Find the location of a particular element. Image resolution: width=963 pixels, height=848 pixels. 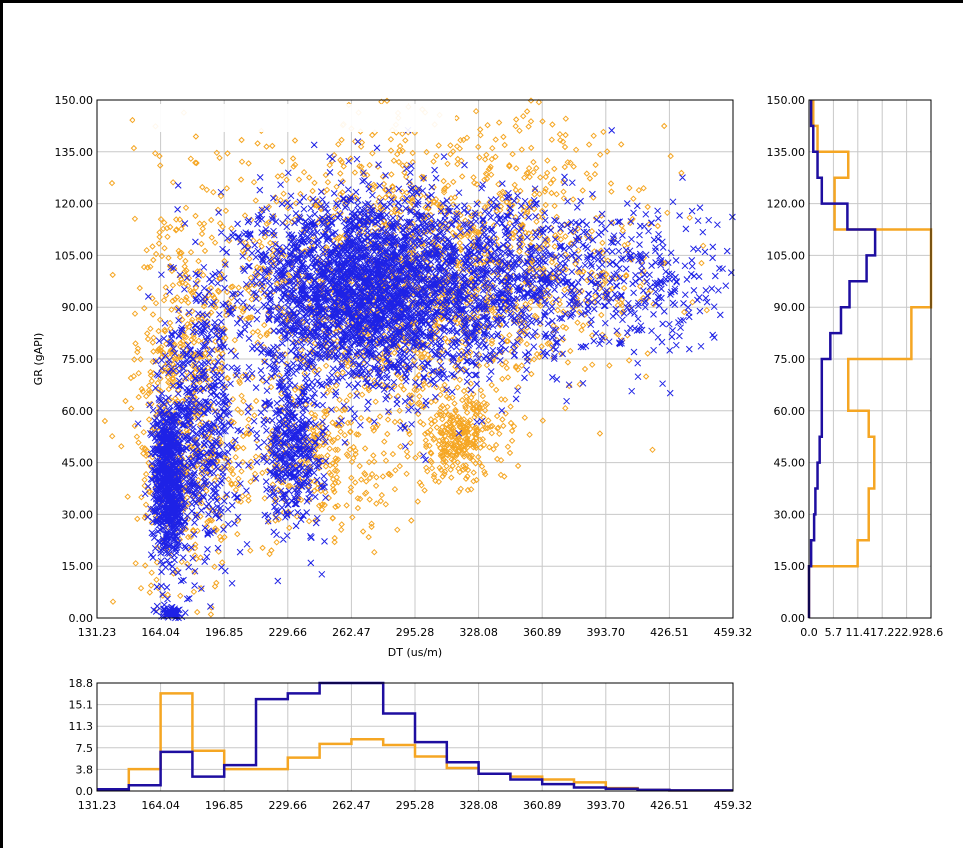

dt-histogram-orange-line is located at coordinates (415, 742).